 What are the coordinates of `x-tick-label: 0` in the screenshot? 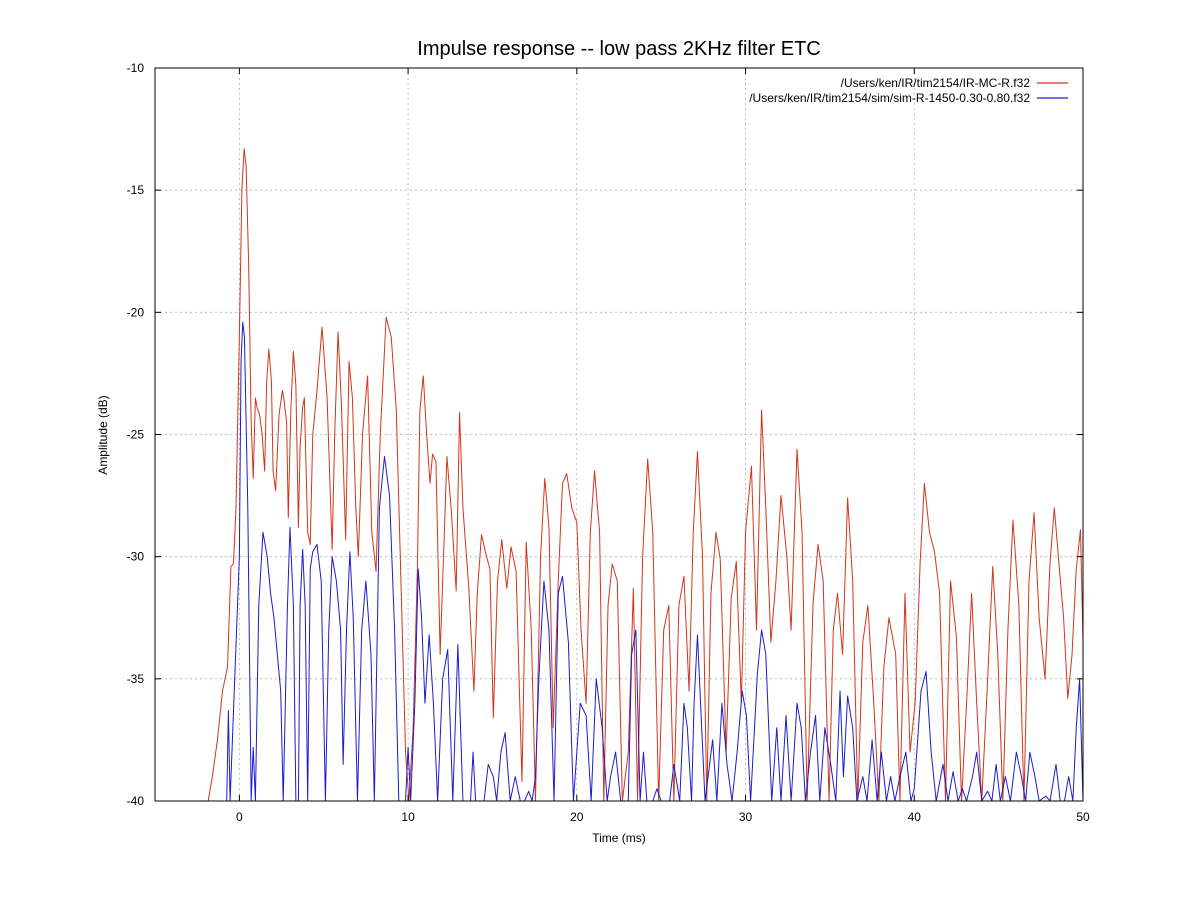 It's located at (239, 817).